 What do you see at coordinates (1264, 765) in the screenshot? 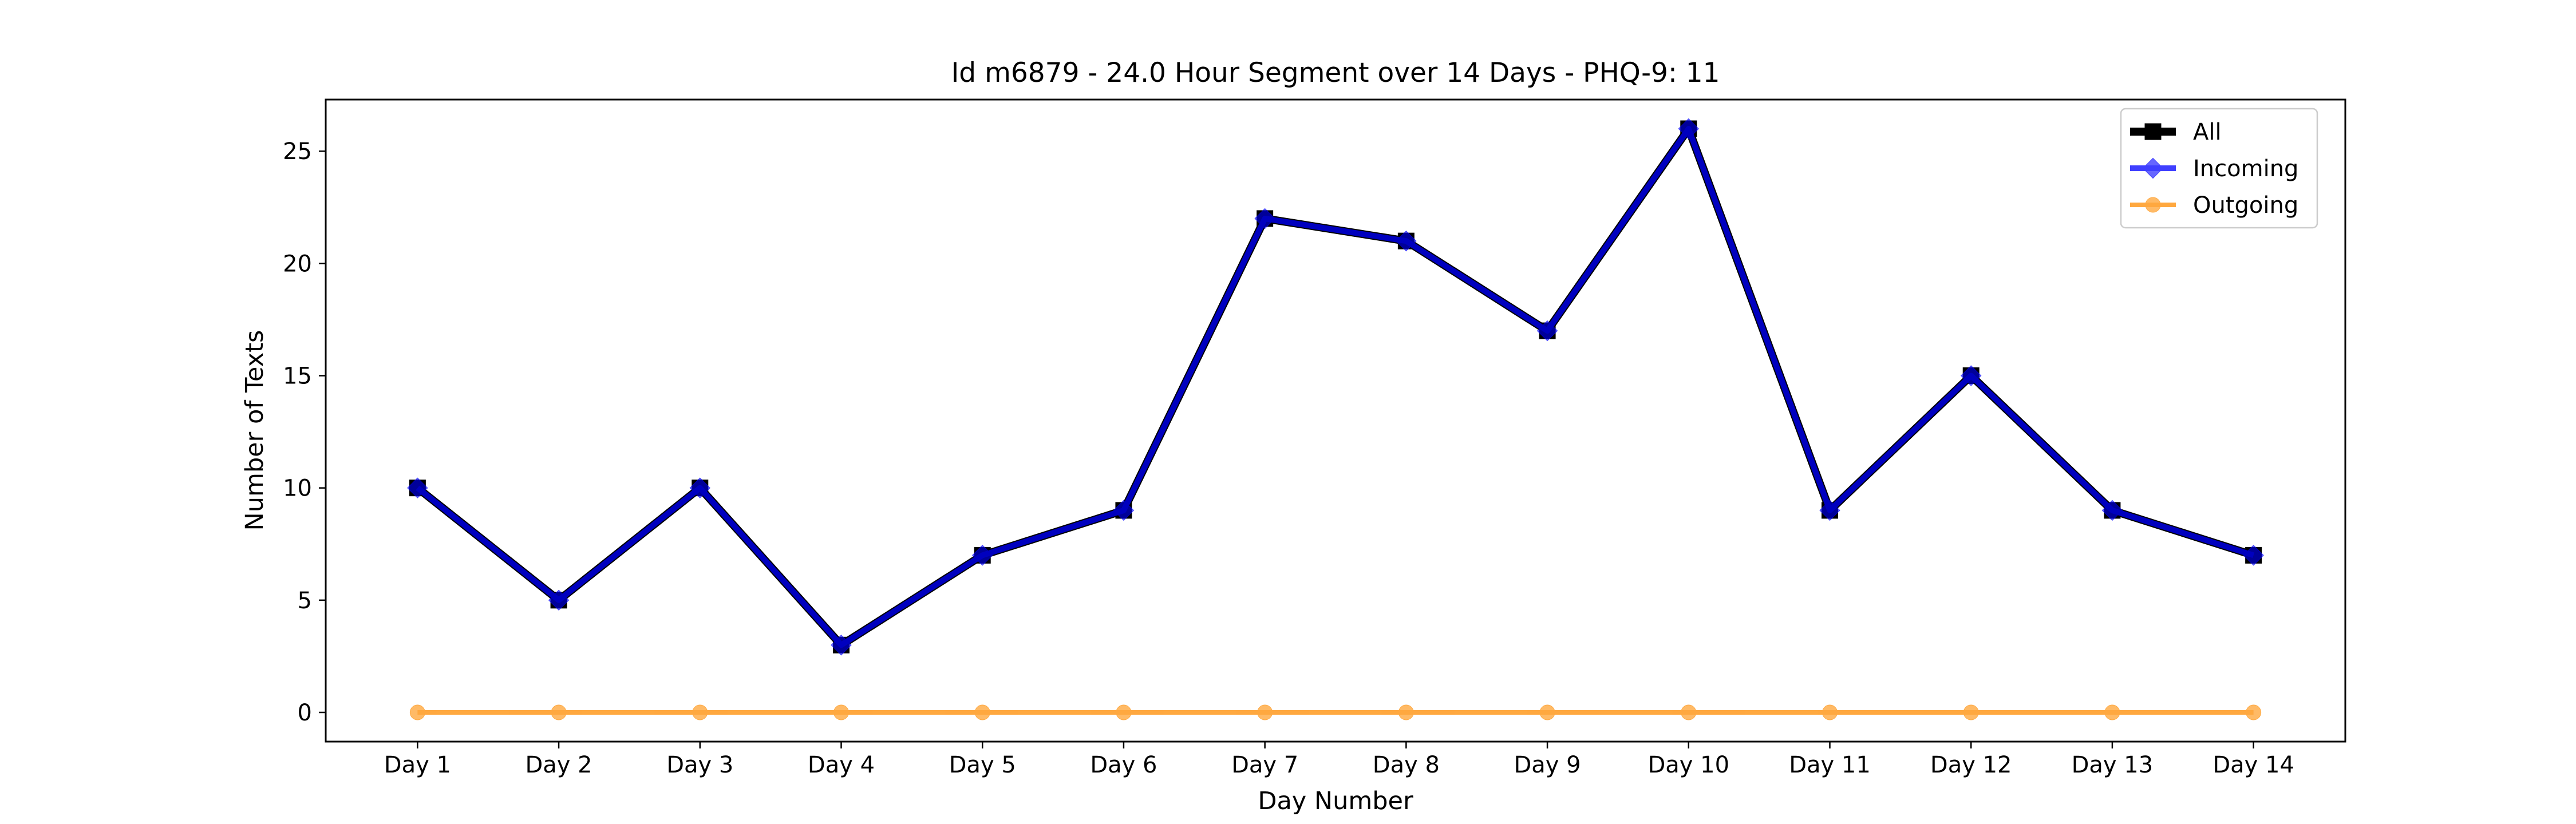
I see `x-tick-label: Day 7` at bounding box center [1264, 765].